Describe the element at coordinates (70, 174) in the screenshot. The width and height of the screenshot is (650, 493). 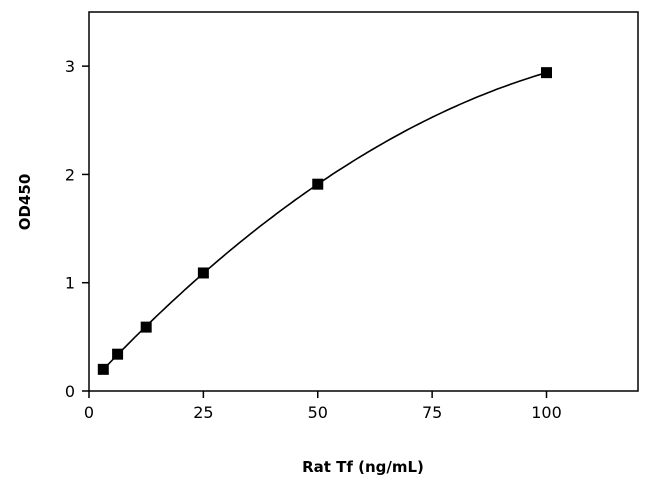
I see `y-tick-label: 2` at that location.